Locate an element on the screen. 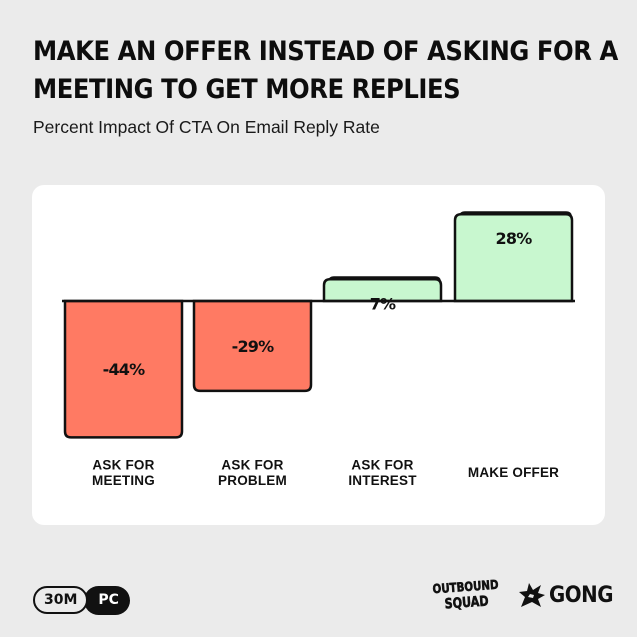 This screenshot has width=637, height=637. gong-burst-icon is located at coordinates (532, 595).